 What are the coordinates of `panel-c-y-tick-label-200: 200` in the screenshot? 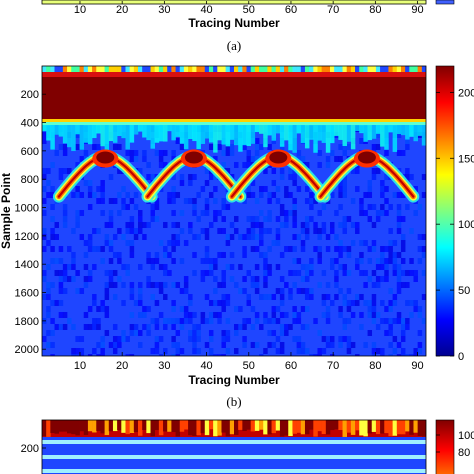 It's located at (30, 449).